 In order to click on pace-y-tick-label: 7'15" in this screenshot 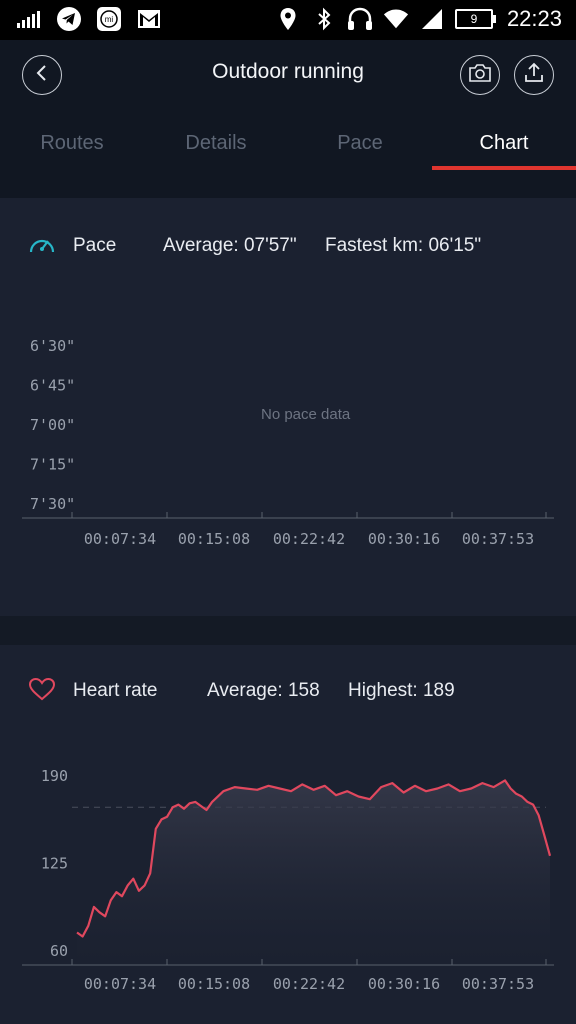, I will do `click(52, 465)`.